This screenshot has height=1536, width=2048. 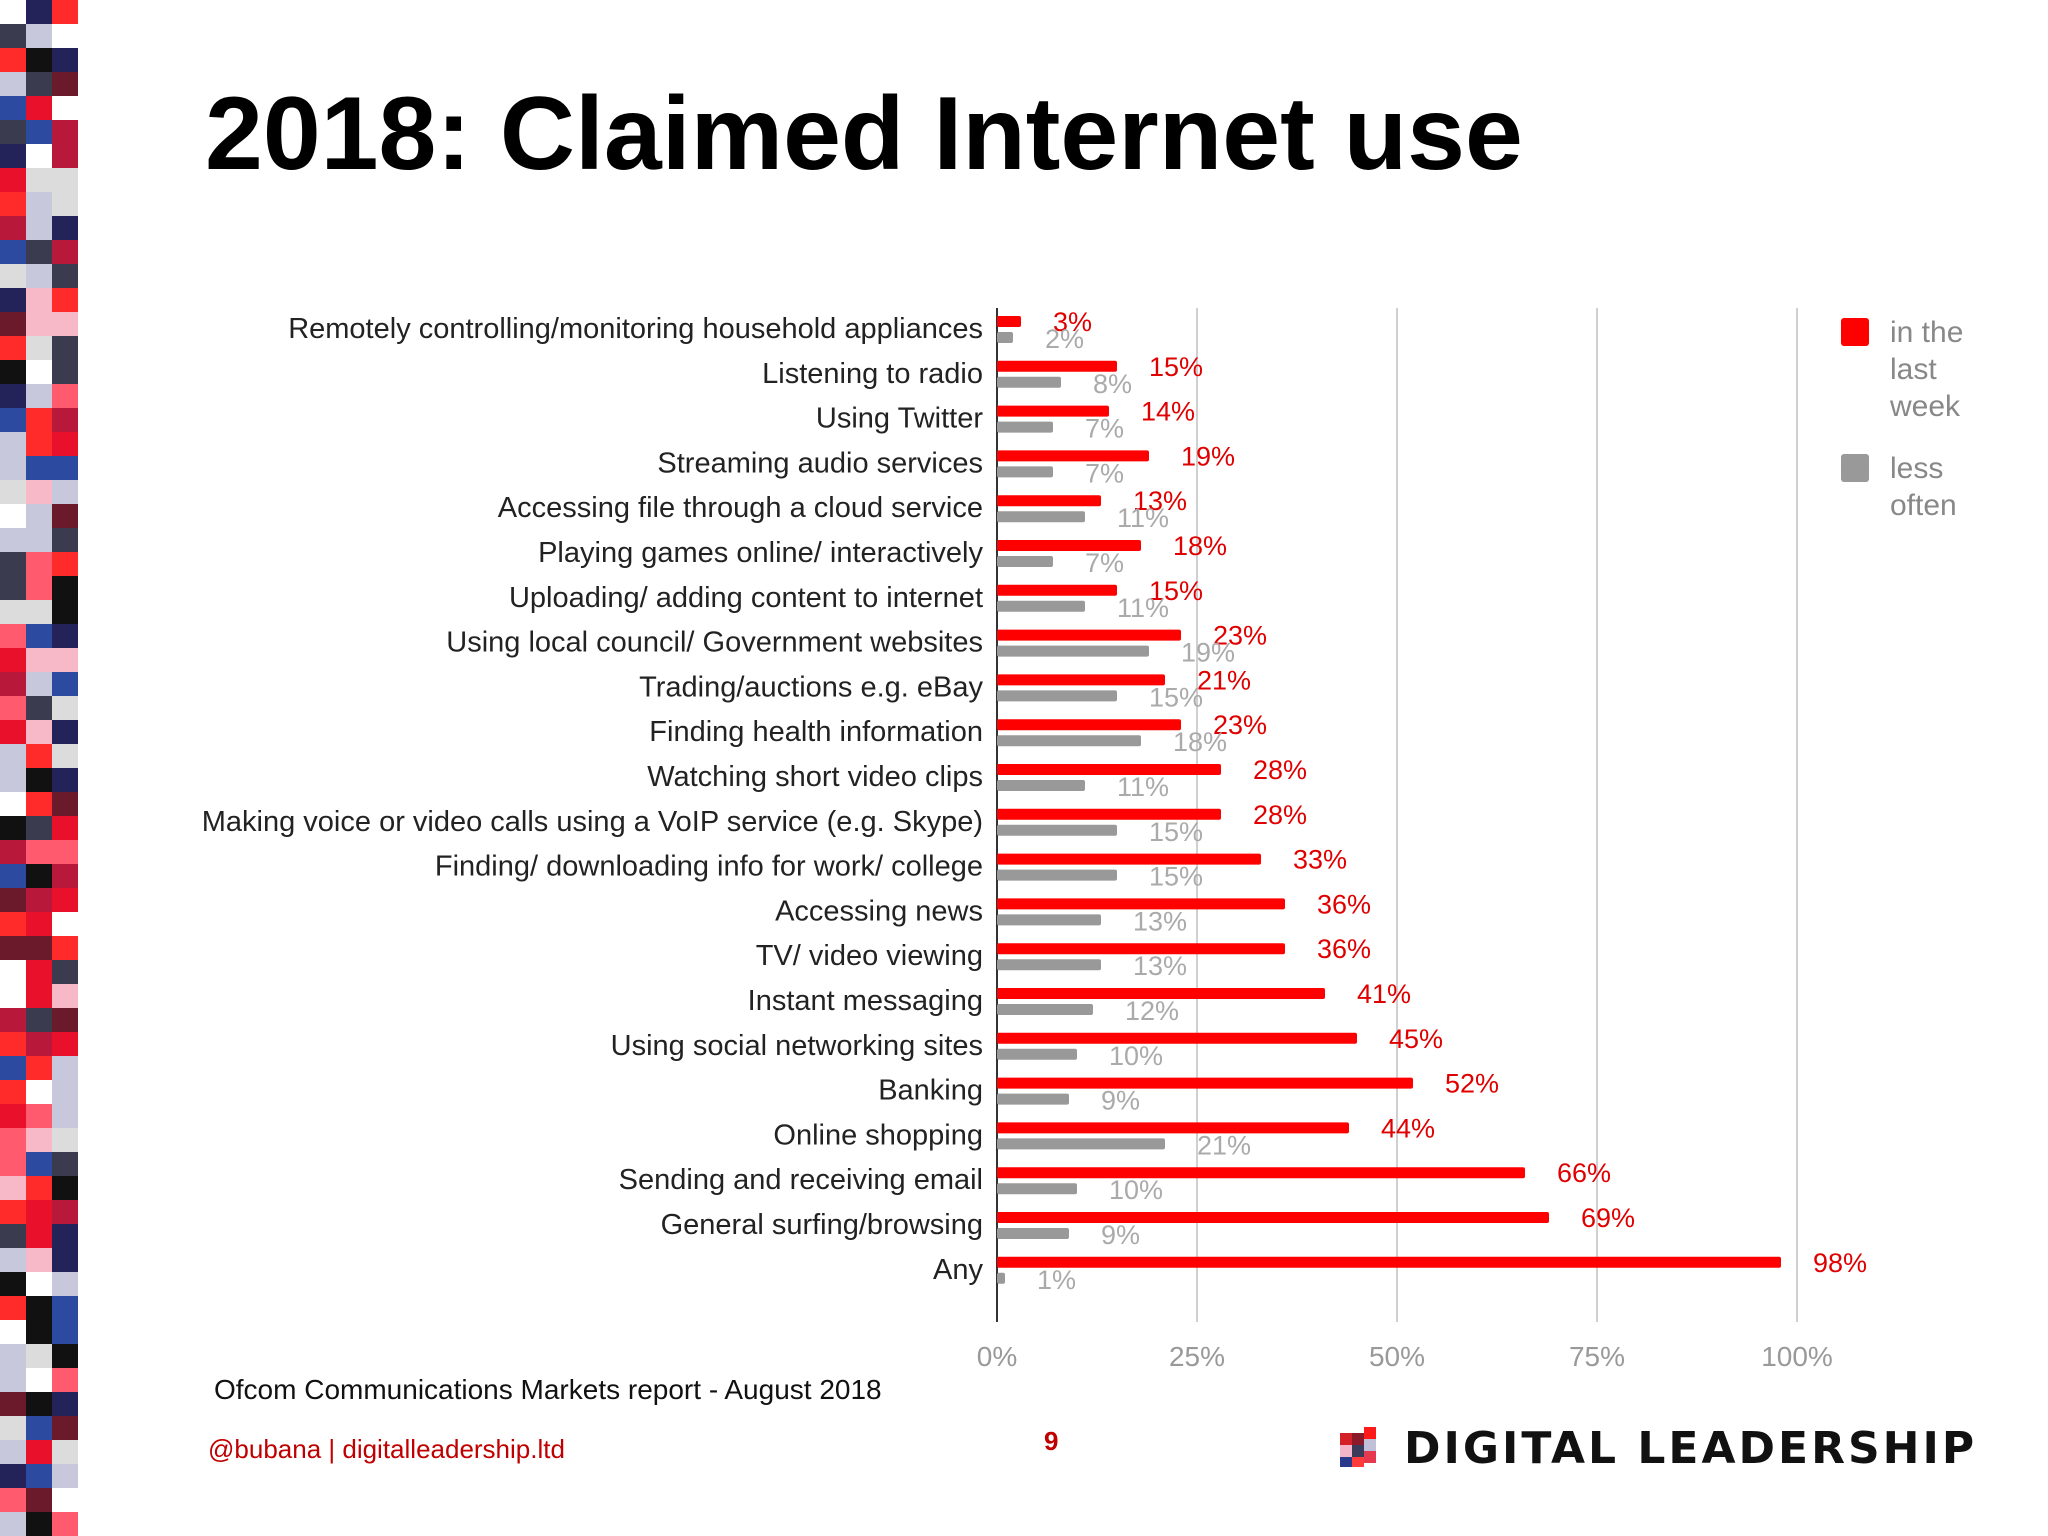 I want to click on value-label-less-often: 7%, so click(x=1104, y=563).